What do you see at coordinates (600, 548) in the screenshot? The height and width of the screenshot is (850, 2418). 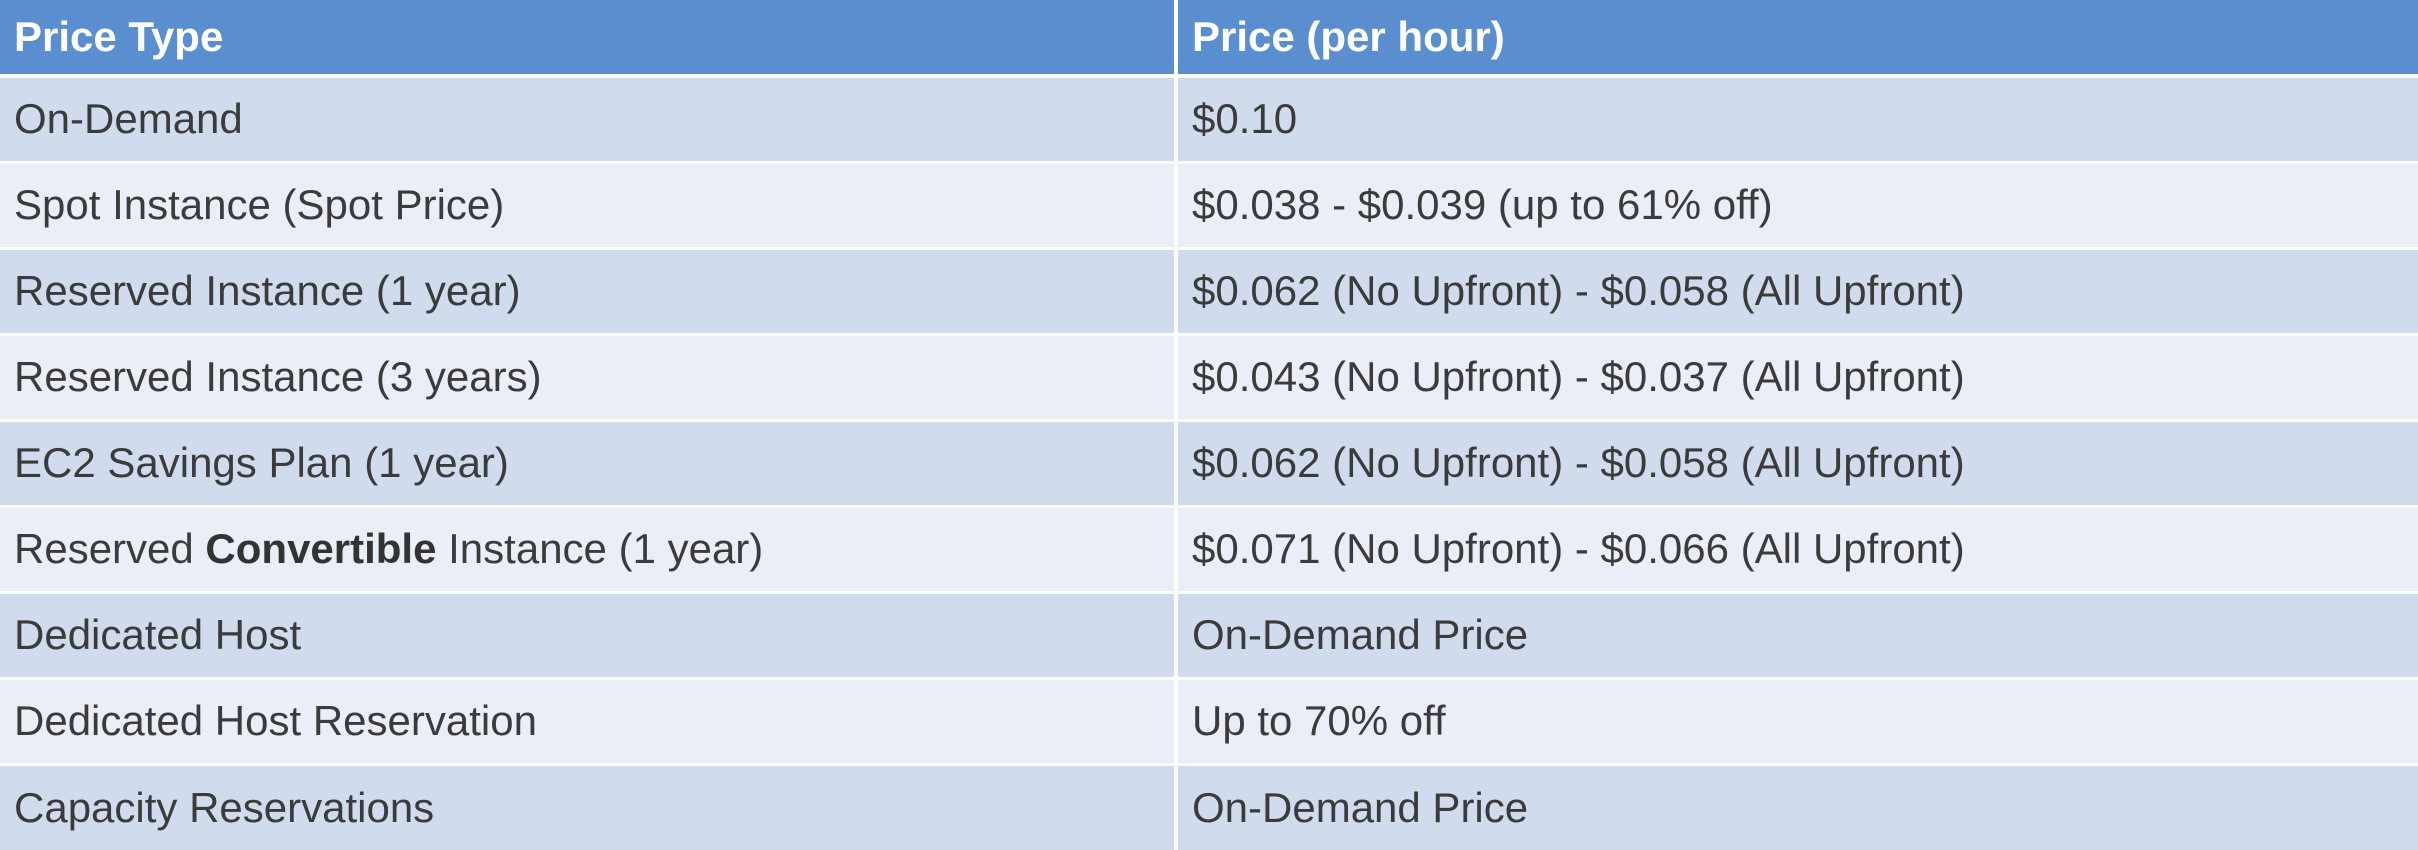 I see `price-type-text-suffix: Instance (1 year)` at bounding box center [600, 548].